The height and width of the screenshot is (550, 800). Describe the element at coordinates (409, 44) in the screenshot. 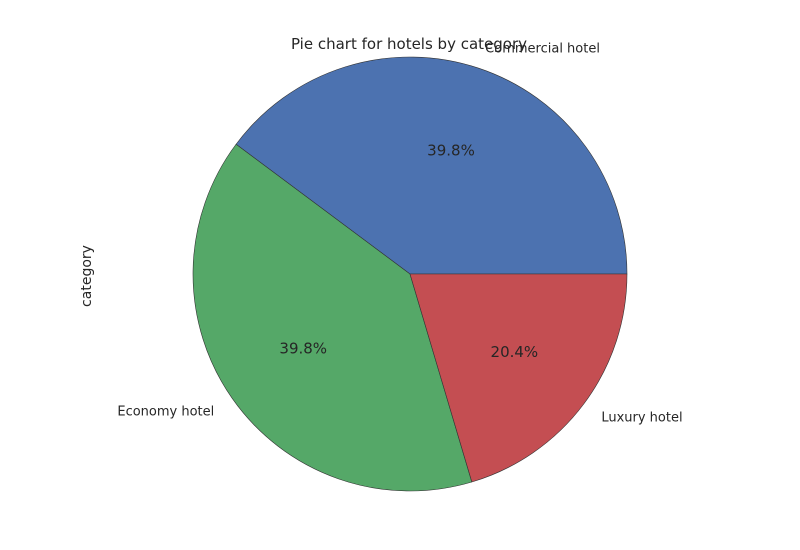

I see `chart-title: Pie chart for hotels by category` at that location.